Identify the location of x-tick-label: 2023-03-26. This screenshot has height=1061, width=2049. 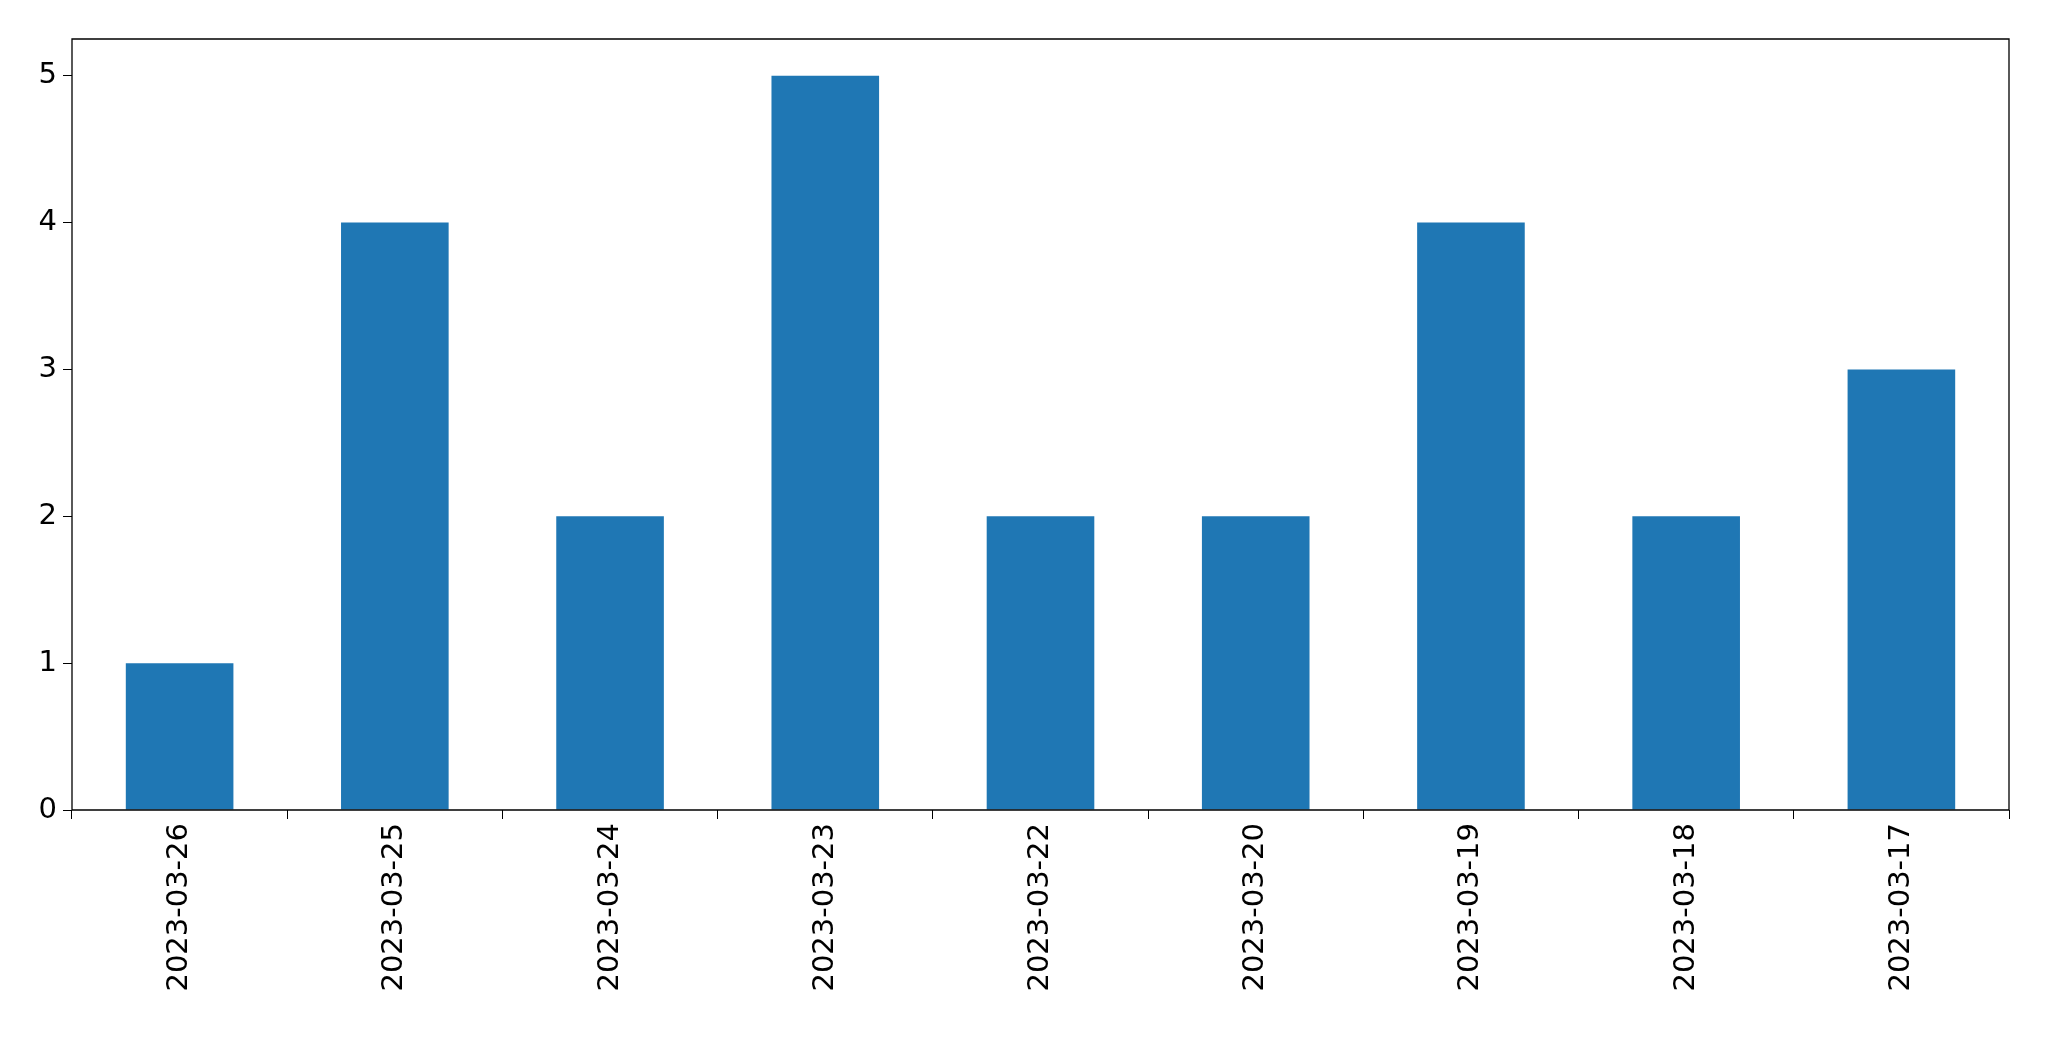
(177, 907).